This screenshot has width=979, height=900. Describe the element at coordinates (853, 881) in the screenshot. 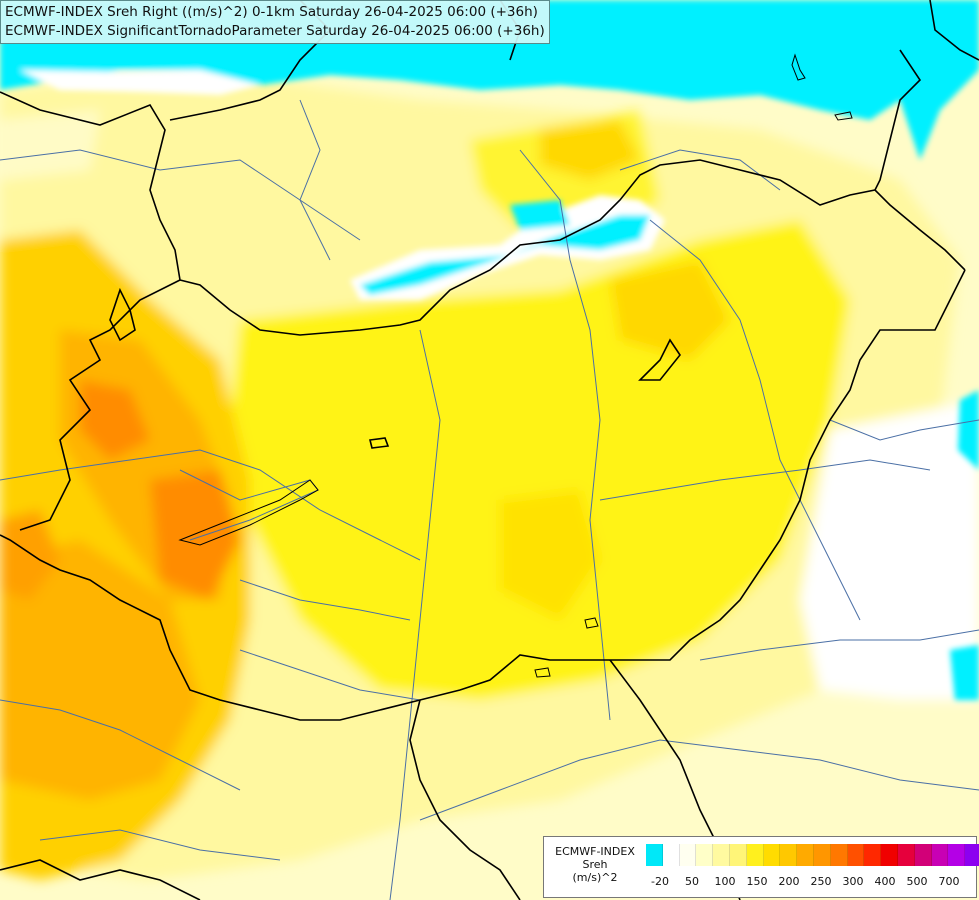

I see `legend-tick-label: 300` at that location.